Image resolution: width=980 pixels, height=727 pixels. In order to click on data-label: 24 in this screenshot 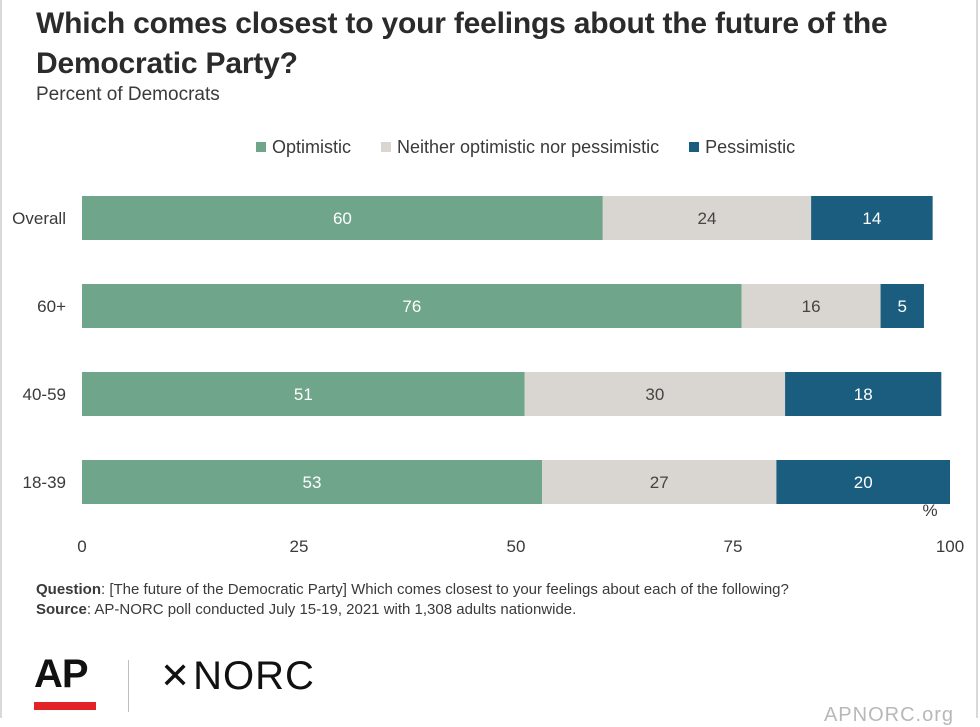, I will do `click(706, 218)`.